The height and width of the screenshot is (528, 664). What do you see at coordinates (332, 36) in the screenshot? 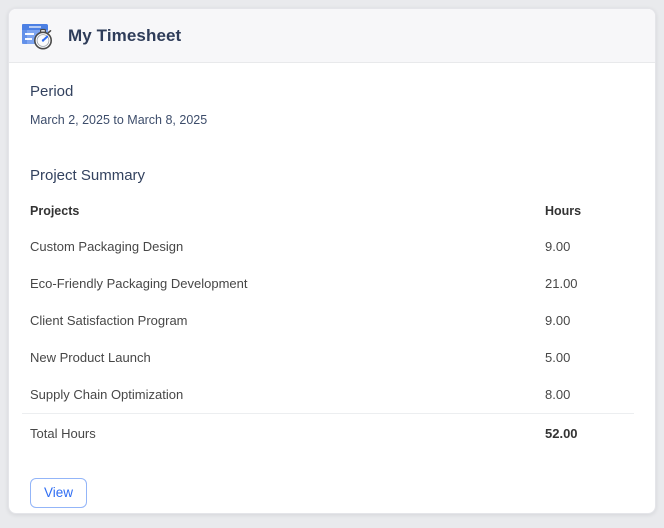
I see `card-header: My Timesheet` at bounding box center [332, 36].